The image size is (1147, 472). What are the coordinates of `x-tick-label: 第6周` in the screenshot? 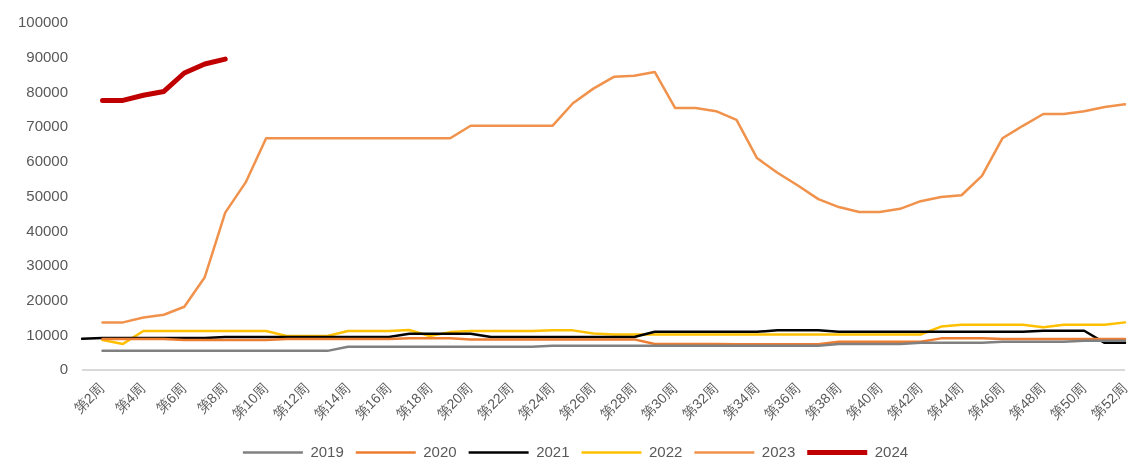 It's located at (171, 398).